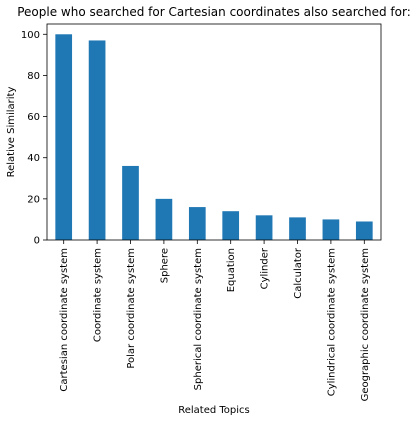  What do you see at coordinates (265, 268) in the screenshot?
I see `x-tick-label: Cylinder` at bounding box center [265, 268].